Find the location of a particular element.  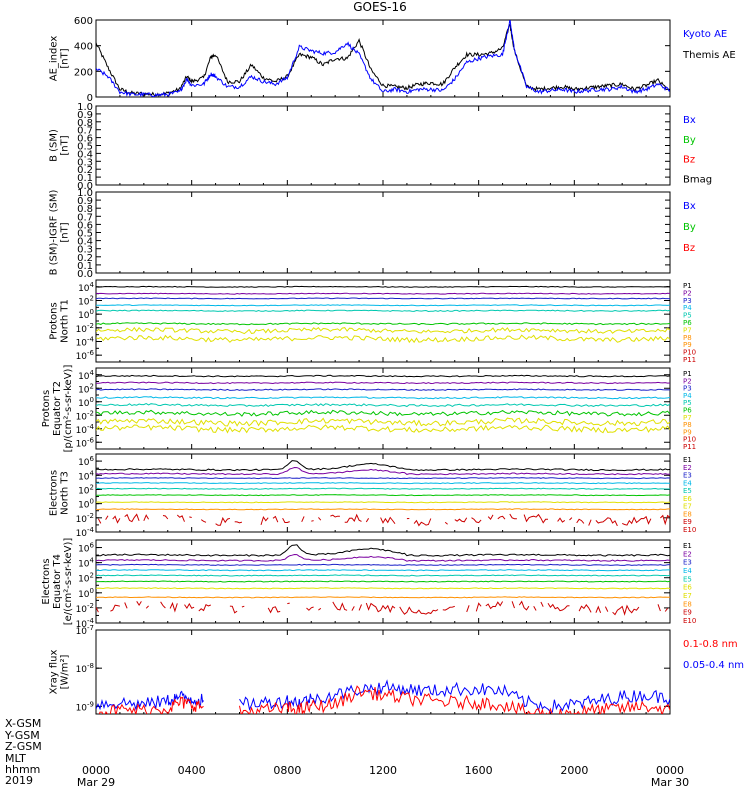

series-line-e1 is located at coordinates (383, 550).